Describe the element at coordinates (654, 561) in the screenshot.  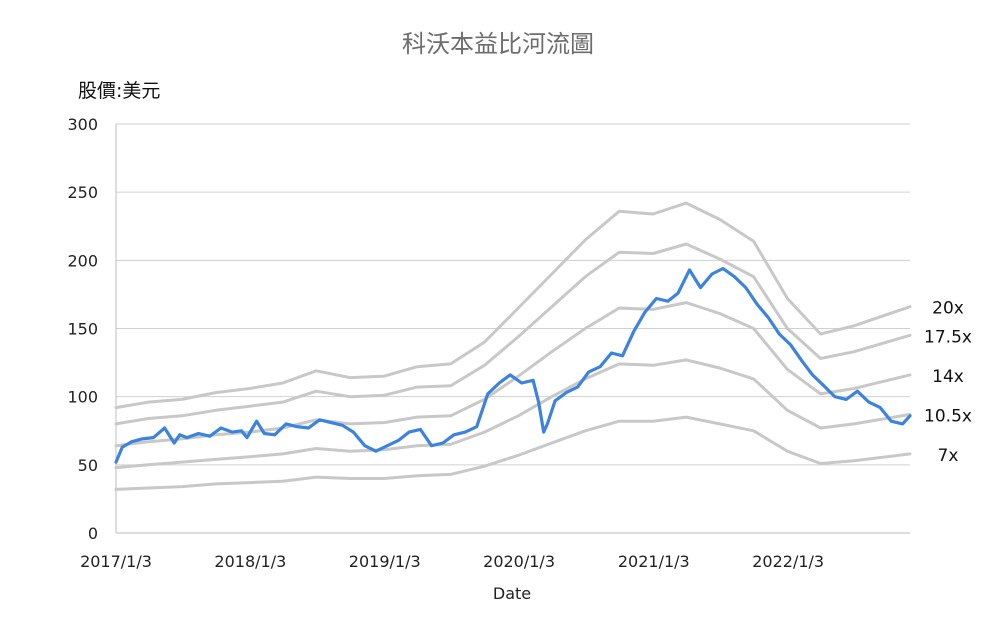
I see `x-tick-label: 2021/1/3` at that location.